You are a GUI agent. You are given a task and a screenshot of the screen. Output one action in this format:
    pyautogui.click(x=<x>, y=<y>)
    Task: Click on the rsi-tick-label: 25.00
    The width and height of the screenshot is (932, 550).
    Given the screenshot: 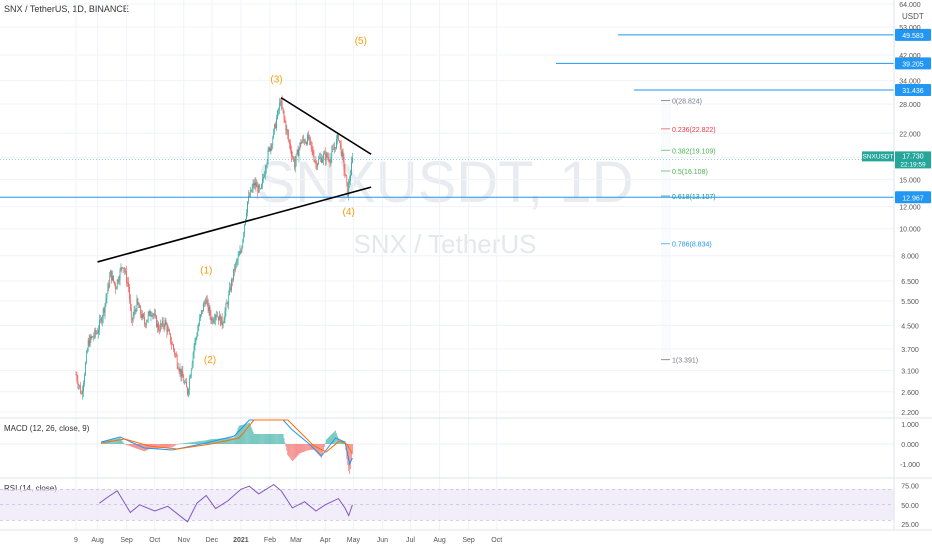 What is the action you would take?
    pyautogui.click(x=910, y=525)
    